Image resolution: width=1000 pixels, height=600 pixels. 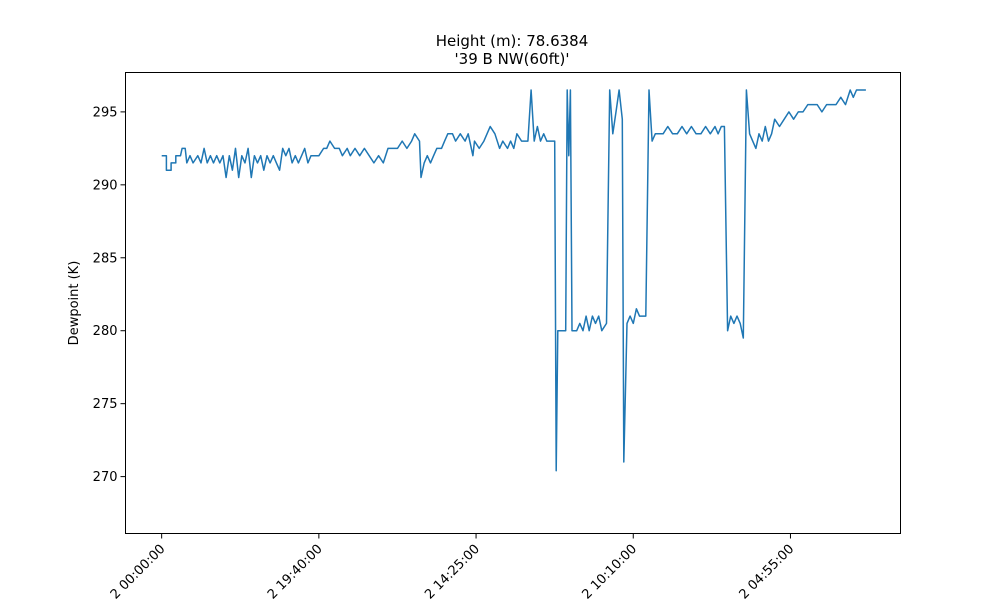 What do you see at coordinates (105, 477) in the screenshot?
I see `y-tick-label: 270` at bounding box center [105, 477].